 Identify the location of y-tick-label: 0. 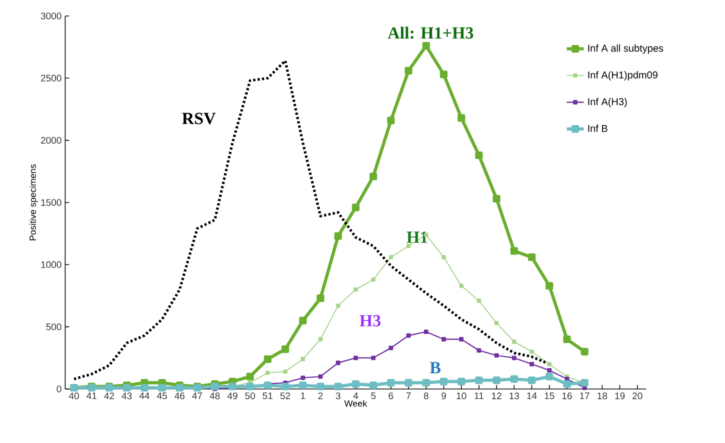
(59, 389).